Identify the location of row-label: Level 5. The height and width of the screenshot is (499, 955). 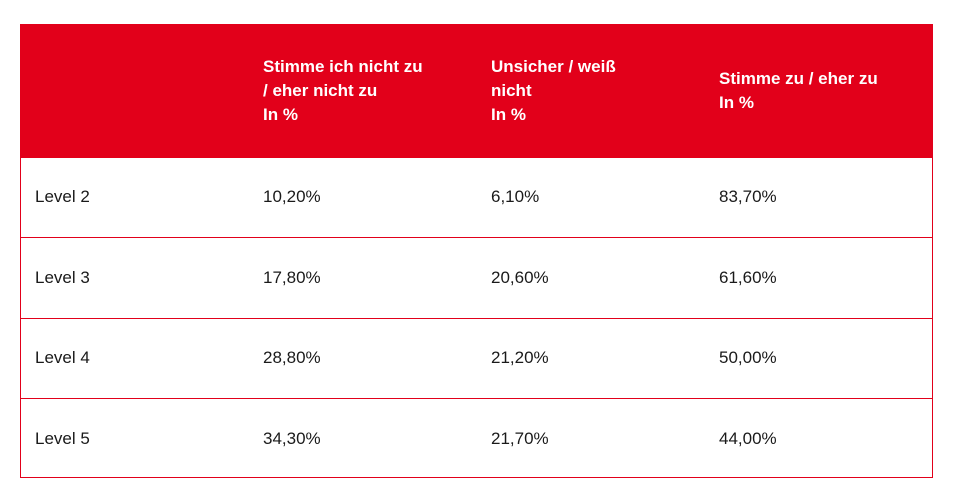
(135, 437).